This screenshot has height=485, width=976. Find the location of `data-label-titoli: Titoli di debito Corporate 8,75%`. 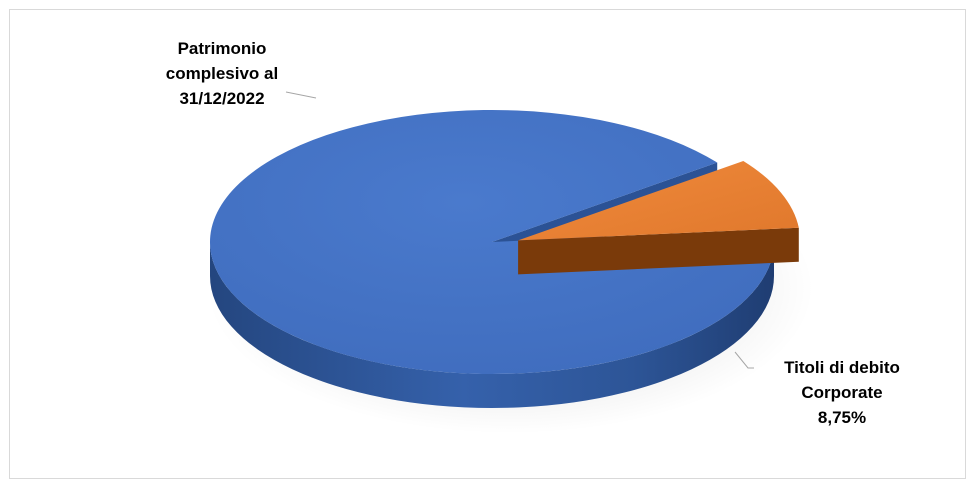

data-label-titoli: Titoli di debito Corporate 8,75% is located at coordinates (842, 392).